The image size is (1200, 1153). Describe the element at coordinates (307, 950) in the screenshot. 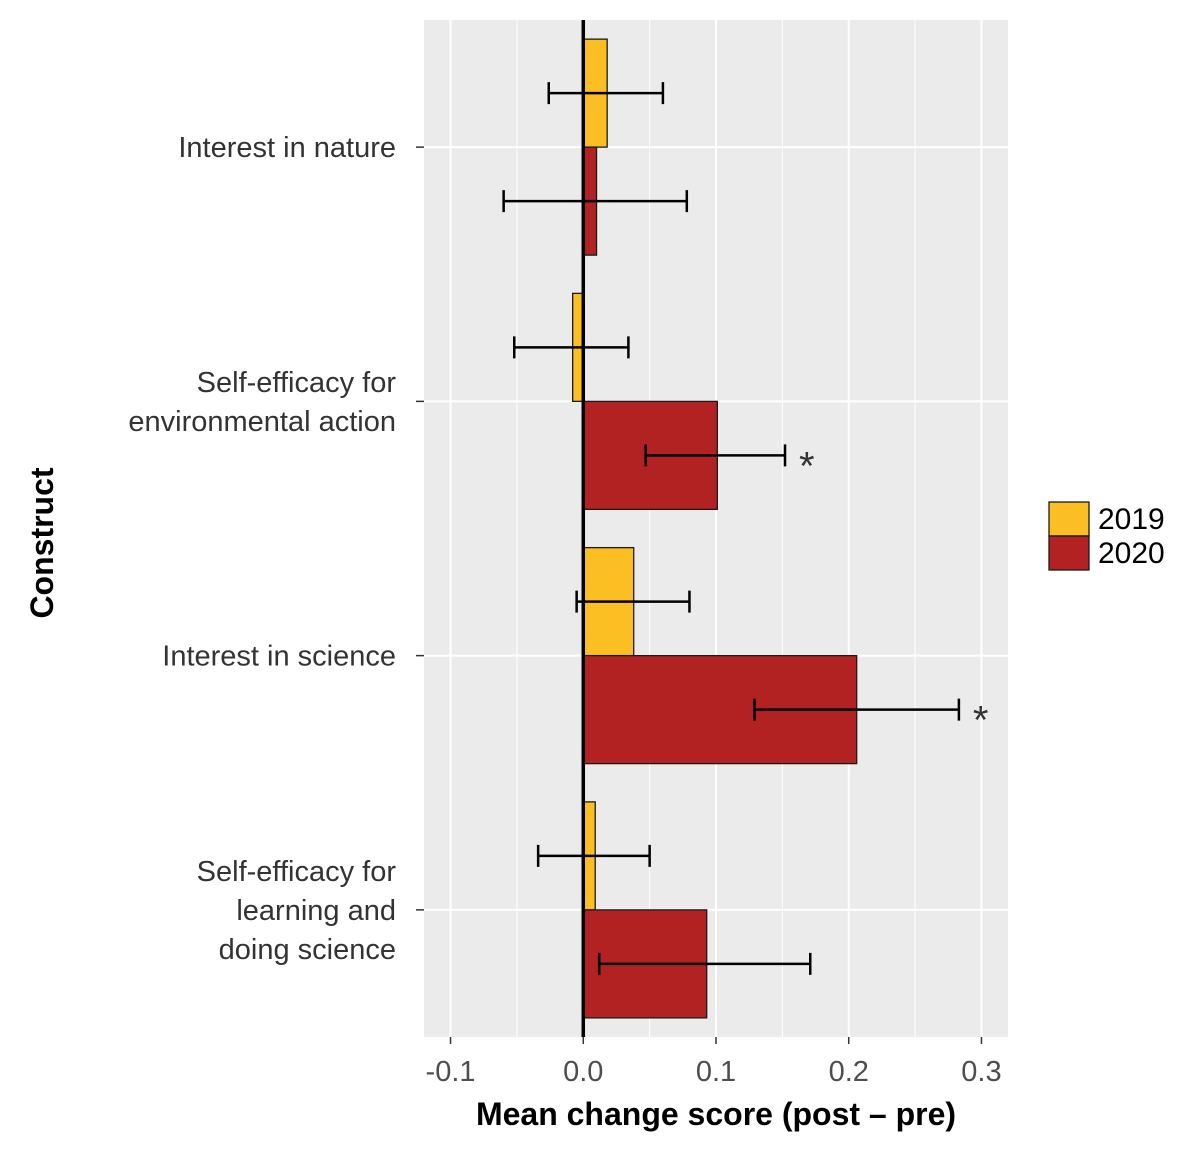

I see `category-label: doing science` at that location.